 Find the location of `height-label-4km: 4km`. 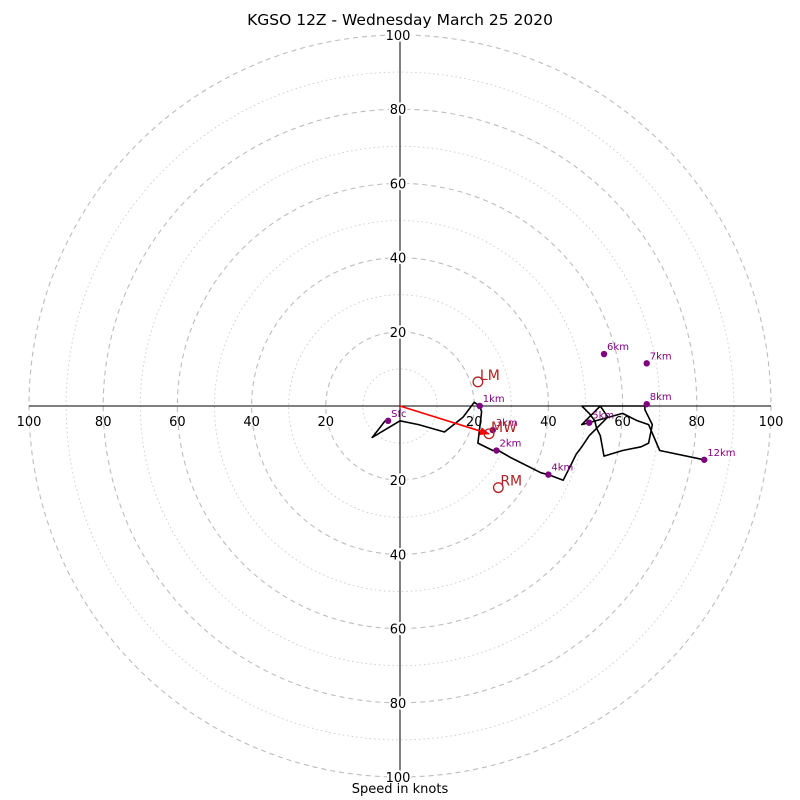

height-label-4km: 4km is located at coordinates (562, 468).